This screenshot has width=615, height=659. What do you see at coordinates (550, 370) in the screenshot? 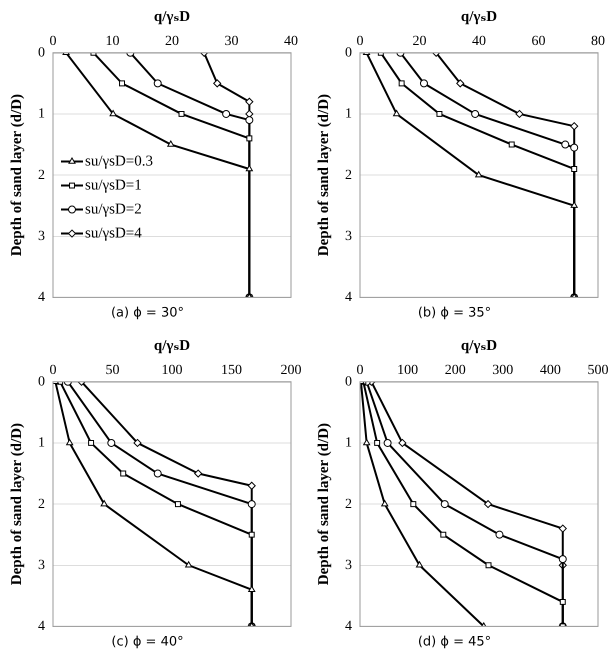
I see `x-tick-label: 400` at bounding box center [550, 370].